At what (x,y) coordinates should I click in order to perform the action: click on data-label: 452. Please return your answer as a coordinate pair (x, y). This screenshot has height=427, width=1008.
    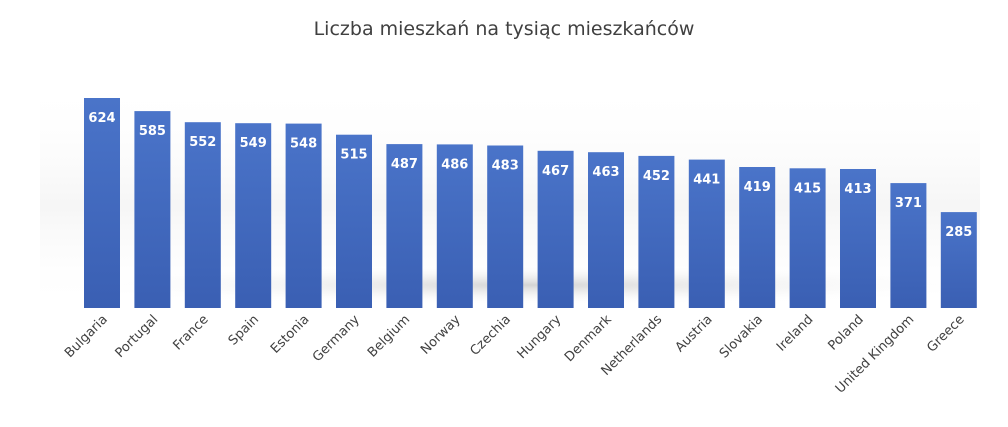
    Looking at the image, I should click on (656, 176).